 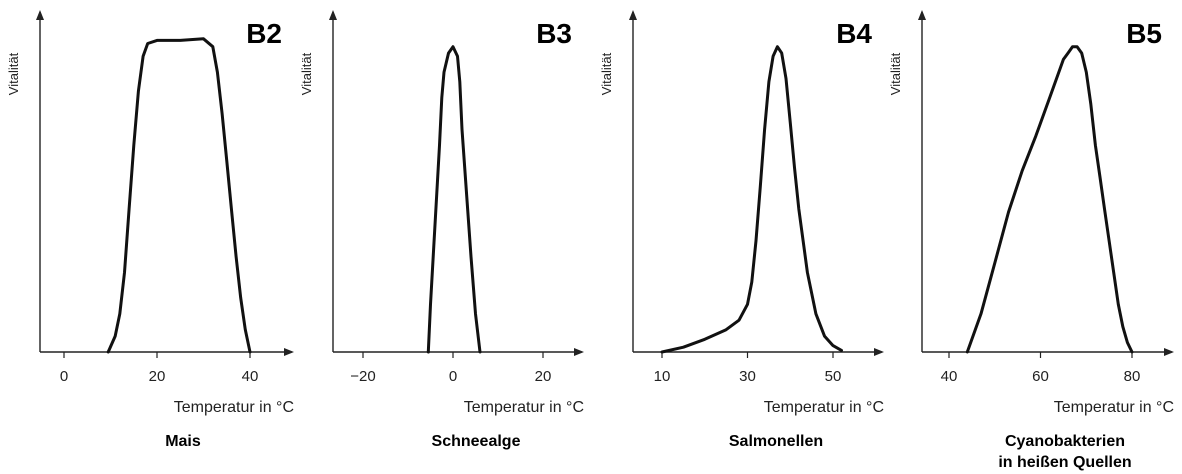 I want to click on x-tick-label: 30, so click(x=747, y=376).